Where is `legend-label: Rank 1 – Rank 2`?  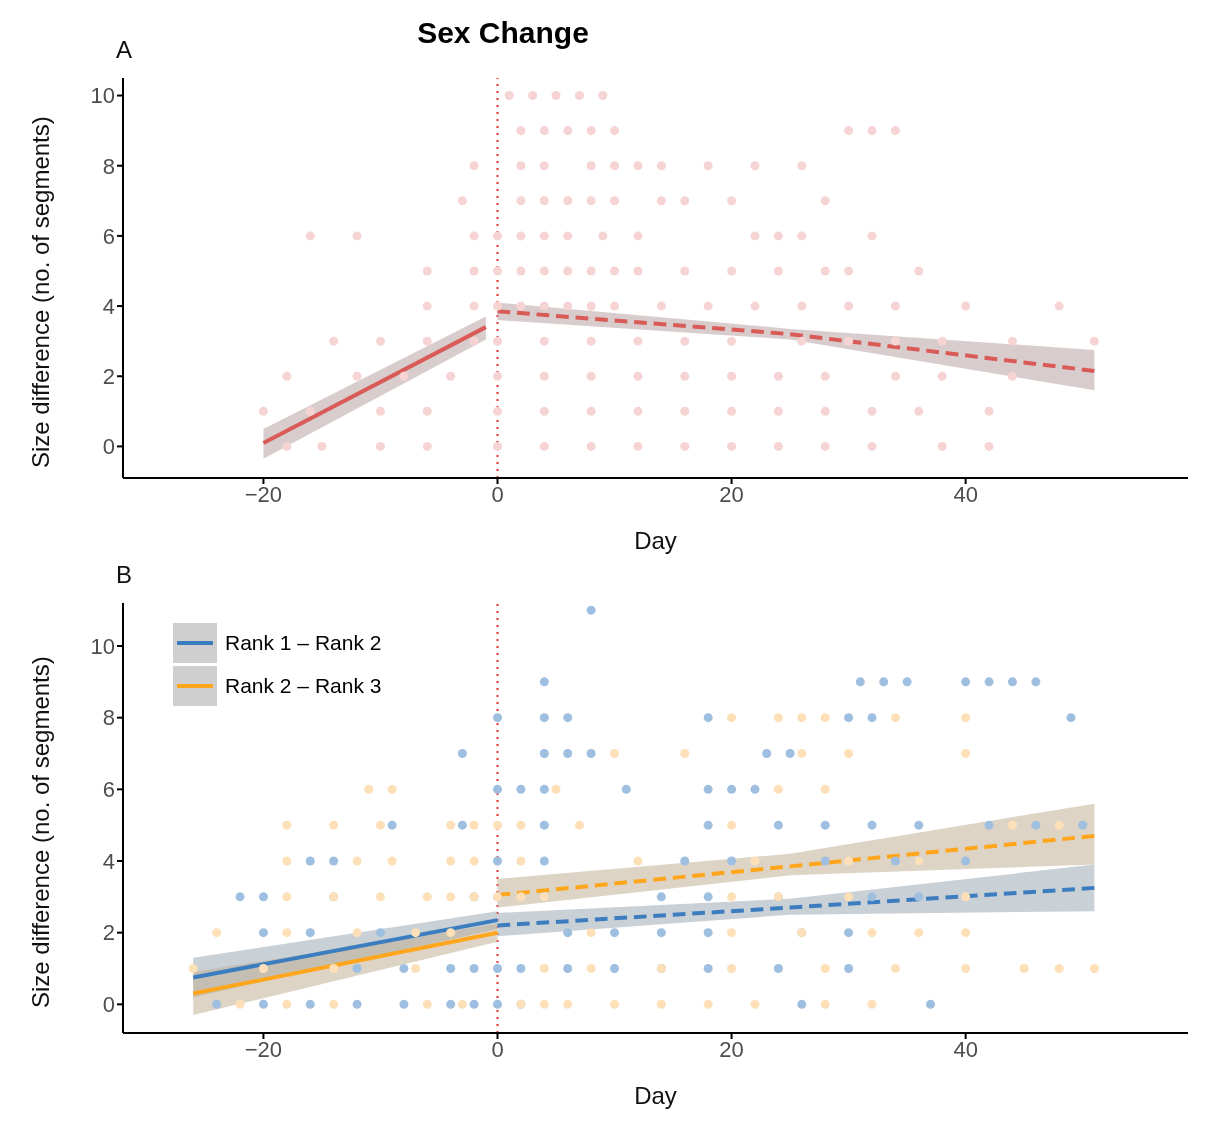
legend-label: Rank 1 – Rank 2 is located at coordinates (303, 643).